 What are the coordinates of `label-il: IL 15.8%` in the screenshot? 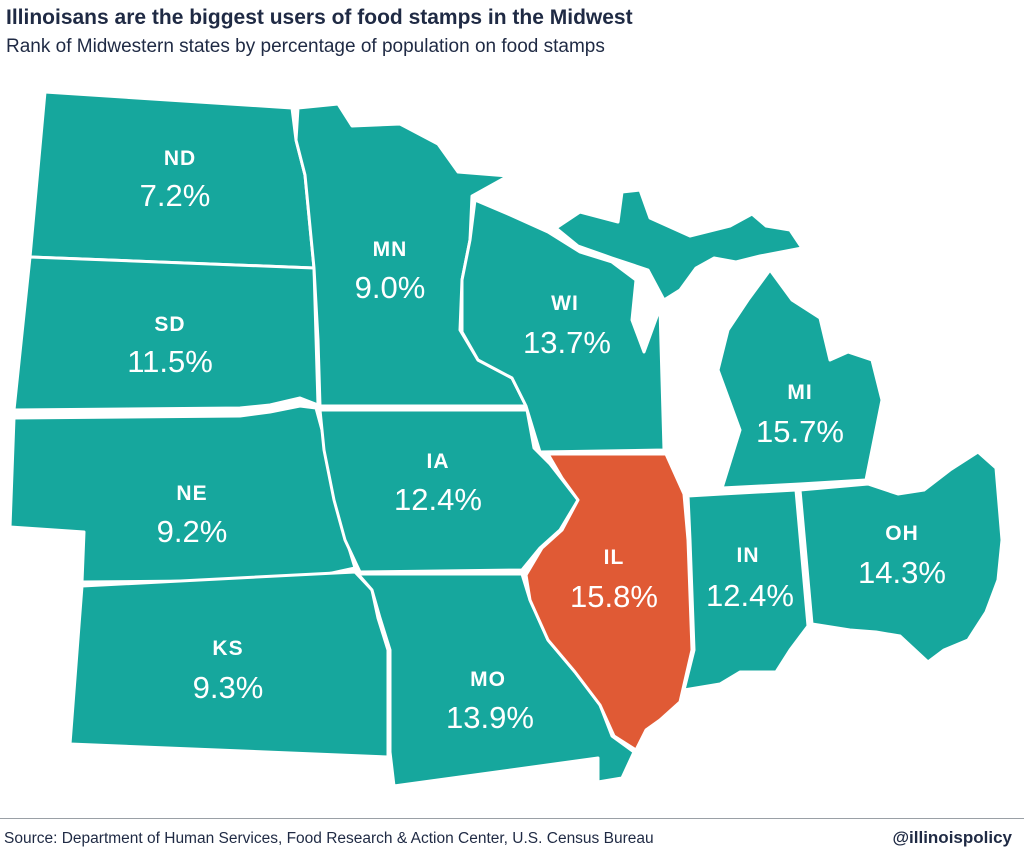 It's located at (614, 580).